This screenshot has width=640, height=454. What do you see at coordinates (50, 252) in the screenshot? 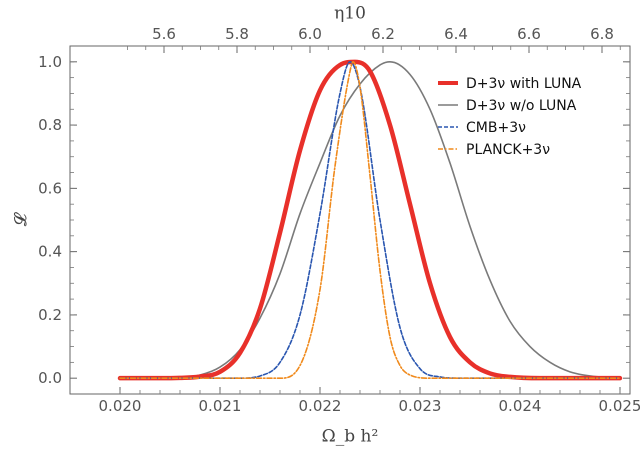
I see `y-tick-label: 0.4` at bounding box center [50, 252].